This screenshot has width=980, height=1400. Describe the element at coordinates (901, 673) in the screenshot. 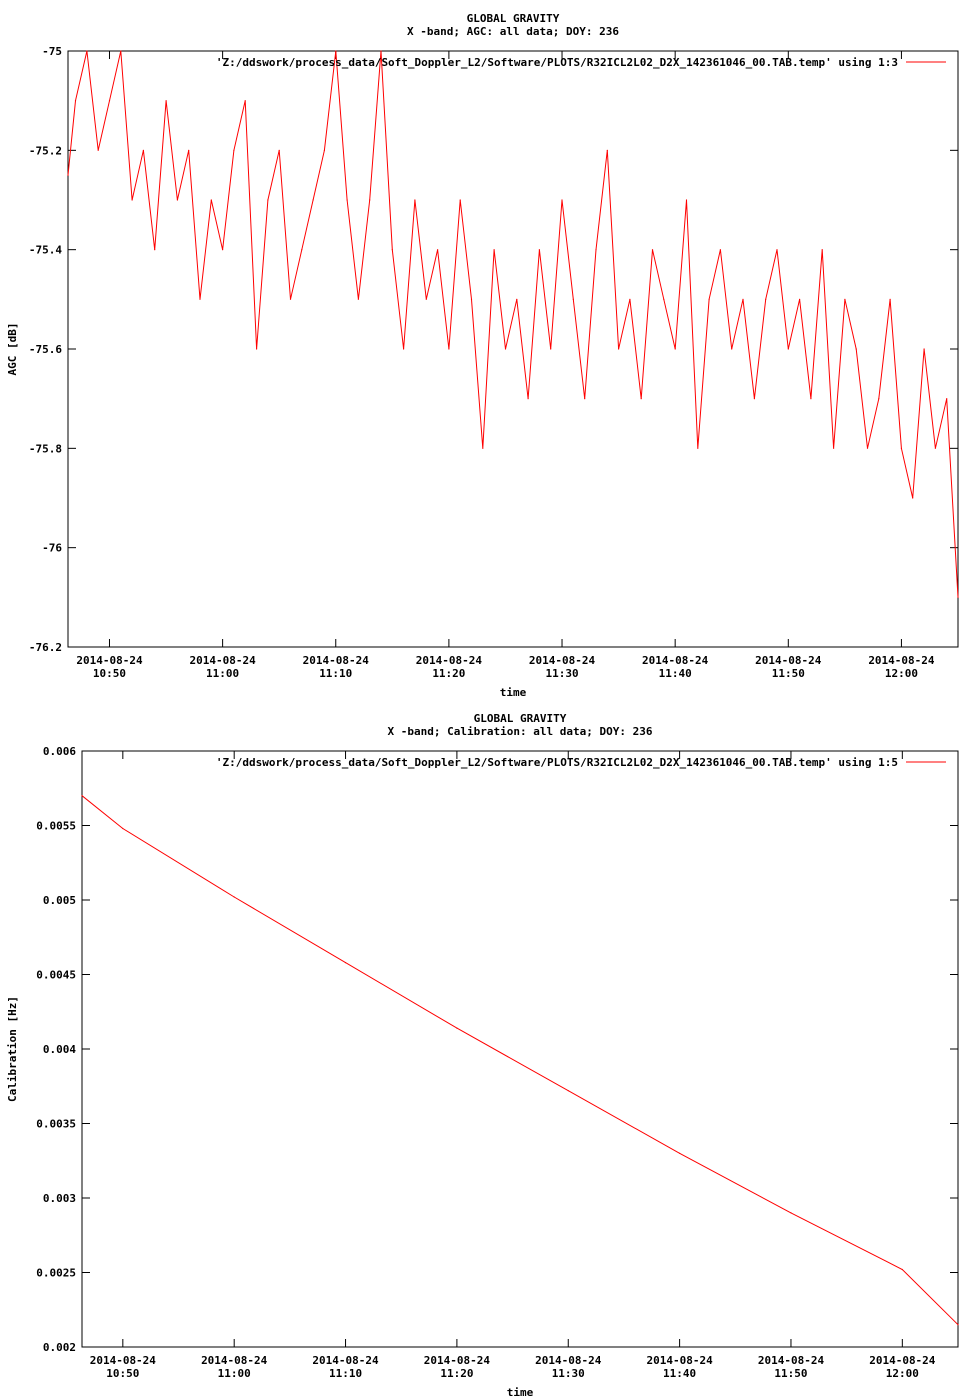

I see `chart-0-xtick-time-label: 12:00` at that location.